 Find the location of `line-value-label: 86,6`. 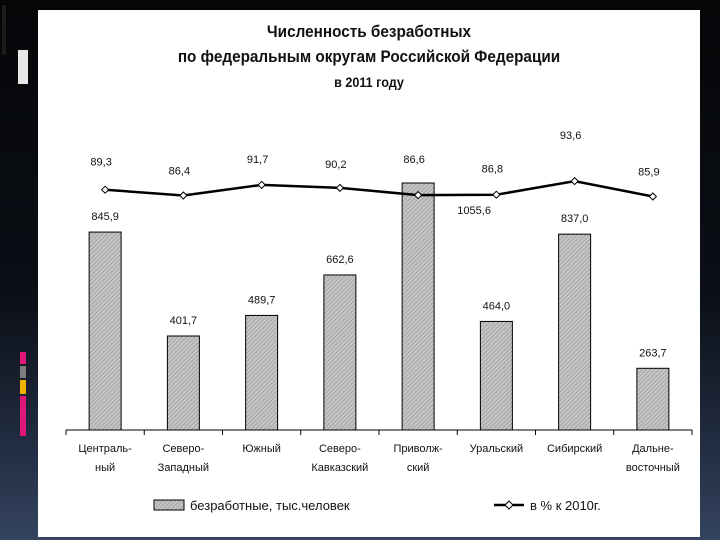

line-value-label: 86,6 is located at coordinates (413, 160).